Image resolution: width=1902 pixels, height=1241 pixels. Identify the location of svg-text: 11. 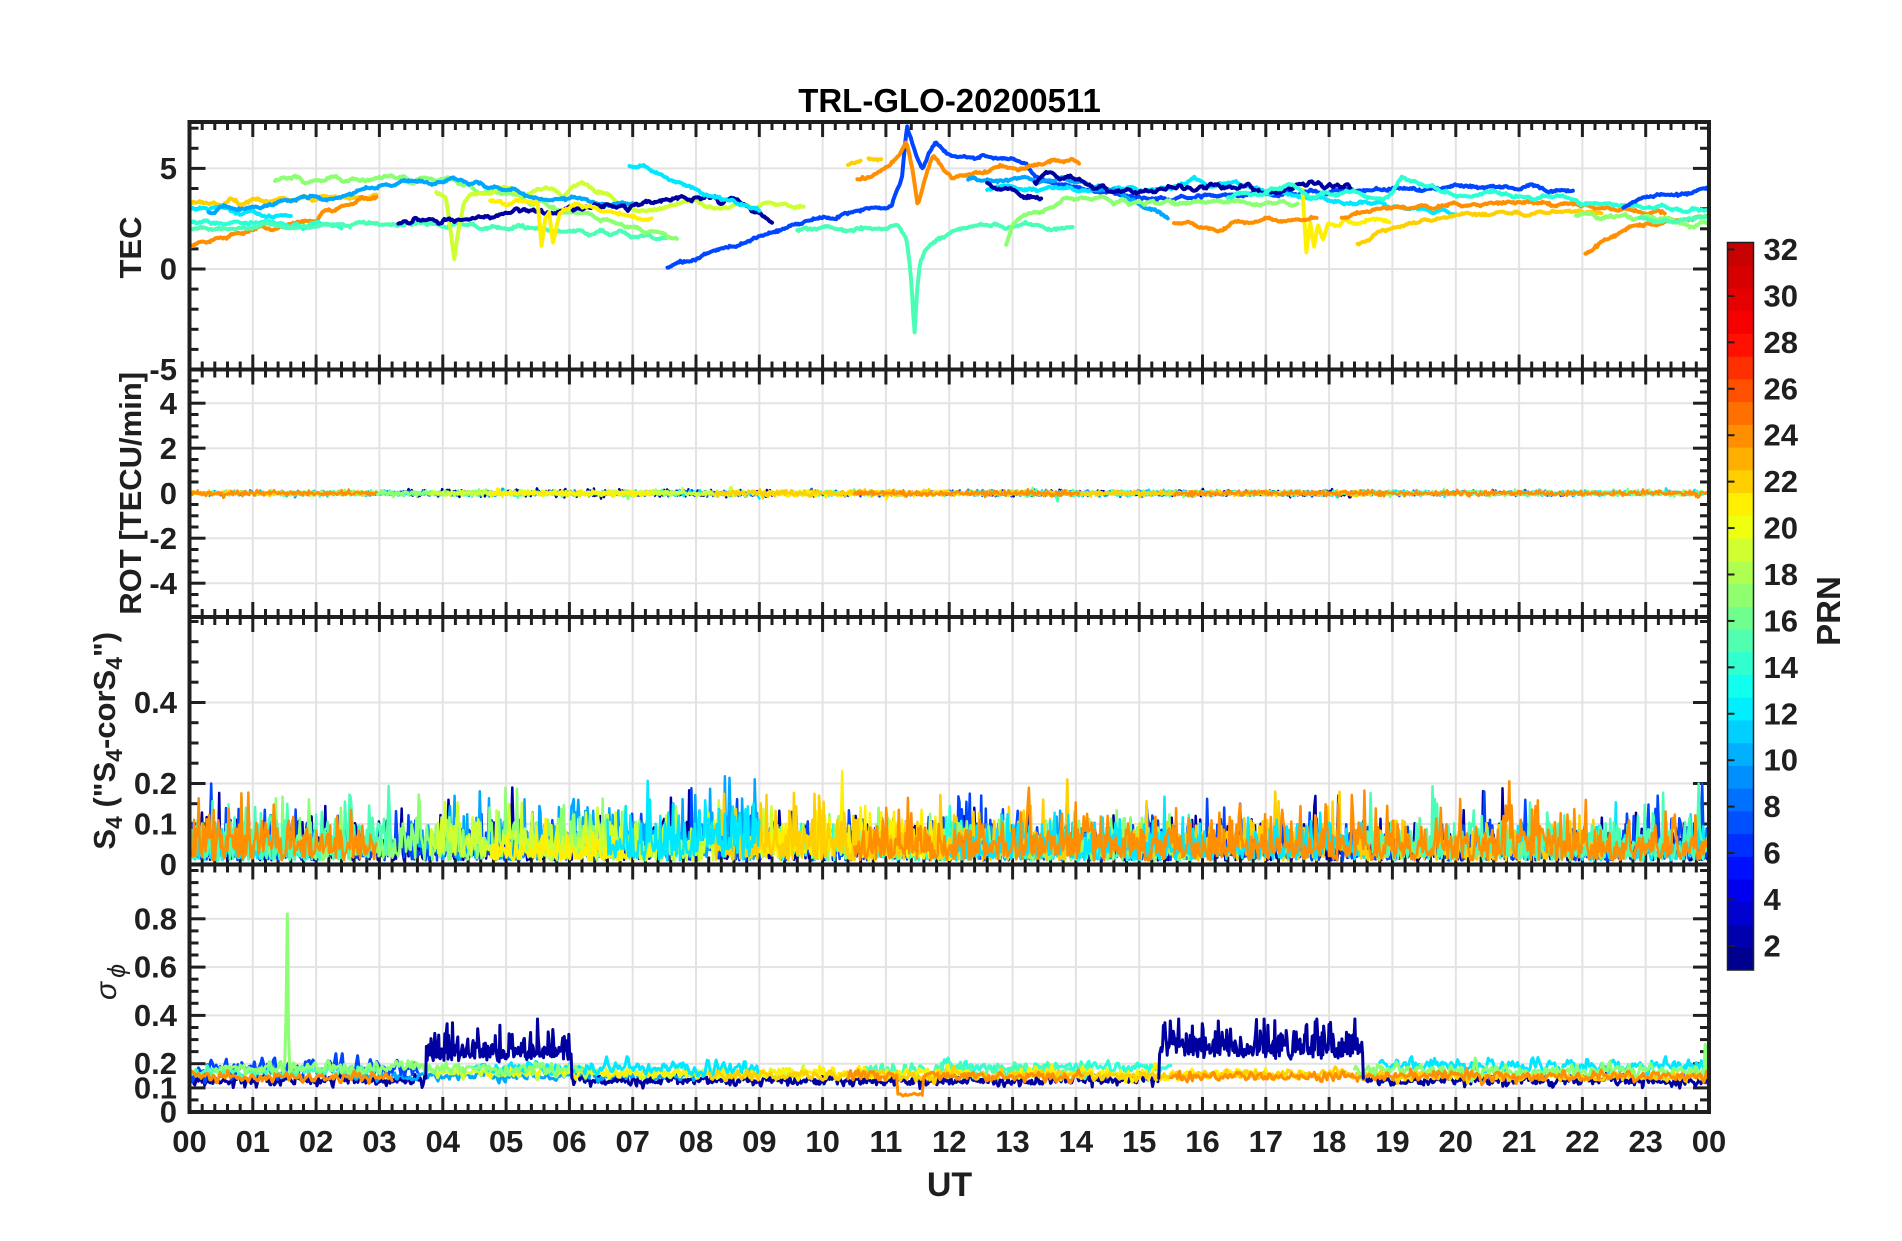
(886, 1141).